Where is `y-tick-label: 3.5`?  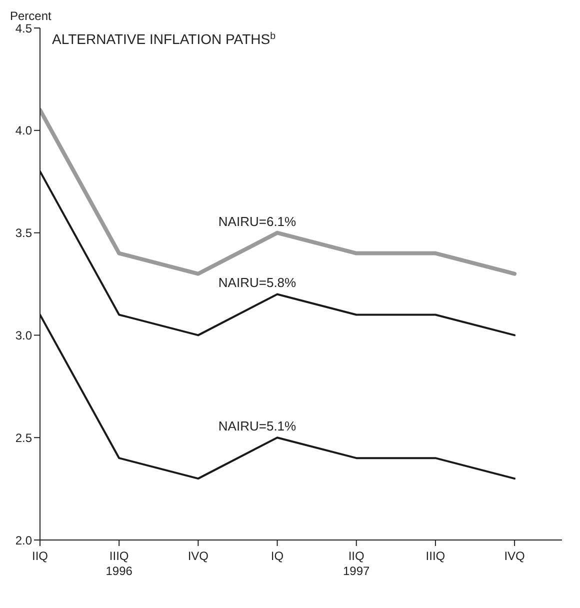
y-tick-label: 3.5 is located at coordinates (23, 233).